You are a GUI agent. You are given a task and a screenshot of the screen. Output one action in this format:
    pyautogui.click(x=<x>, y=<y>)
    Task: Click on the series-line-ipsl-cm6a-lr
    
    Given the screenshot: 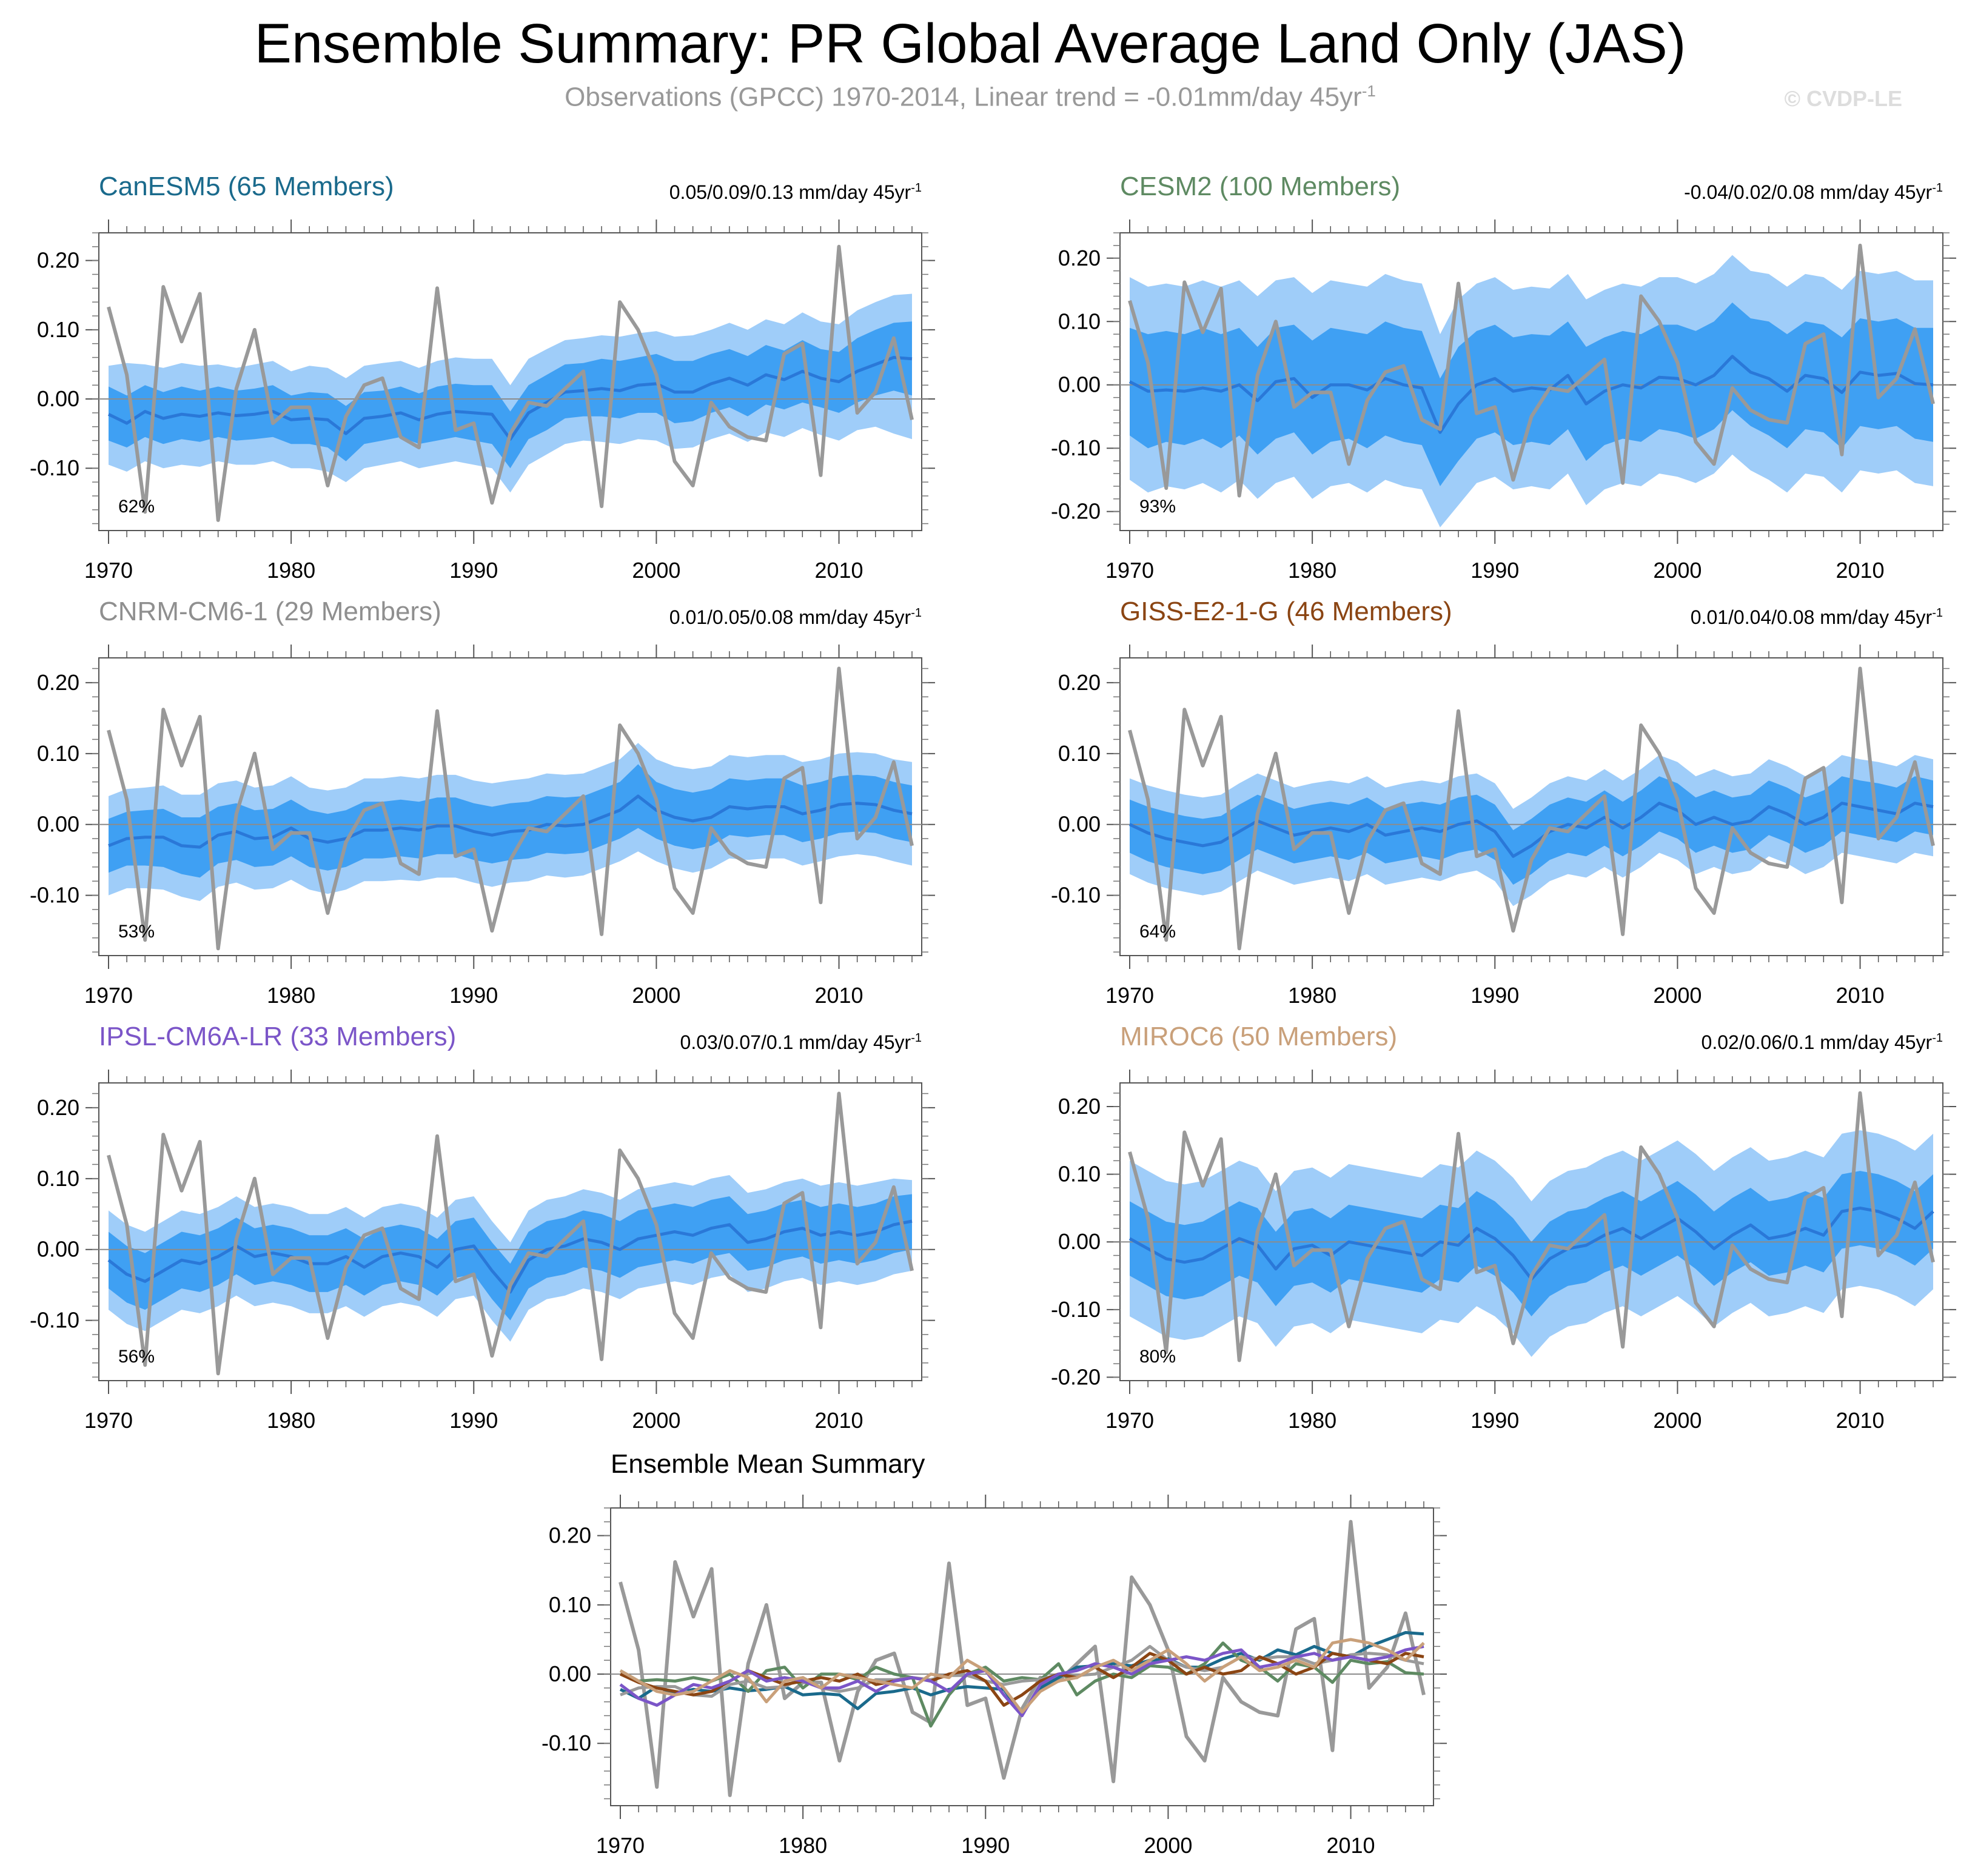 What is the action you would take?
    pyautogui.click(x=1021, y=1681)
    